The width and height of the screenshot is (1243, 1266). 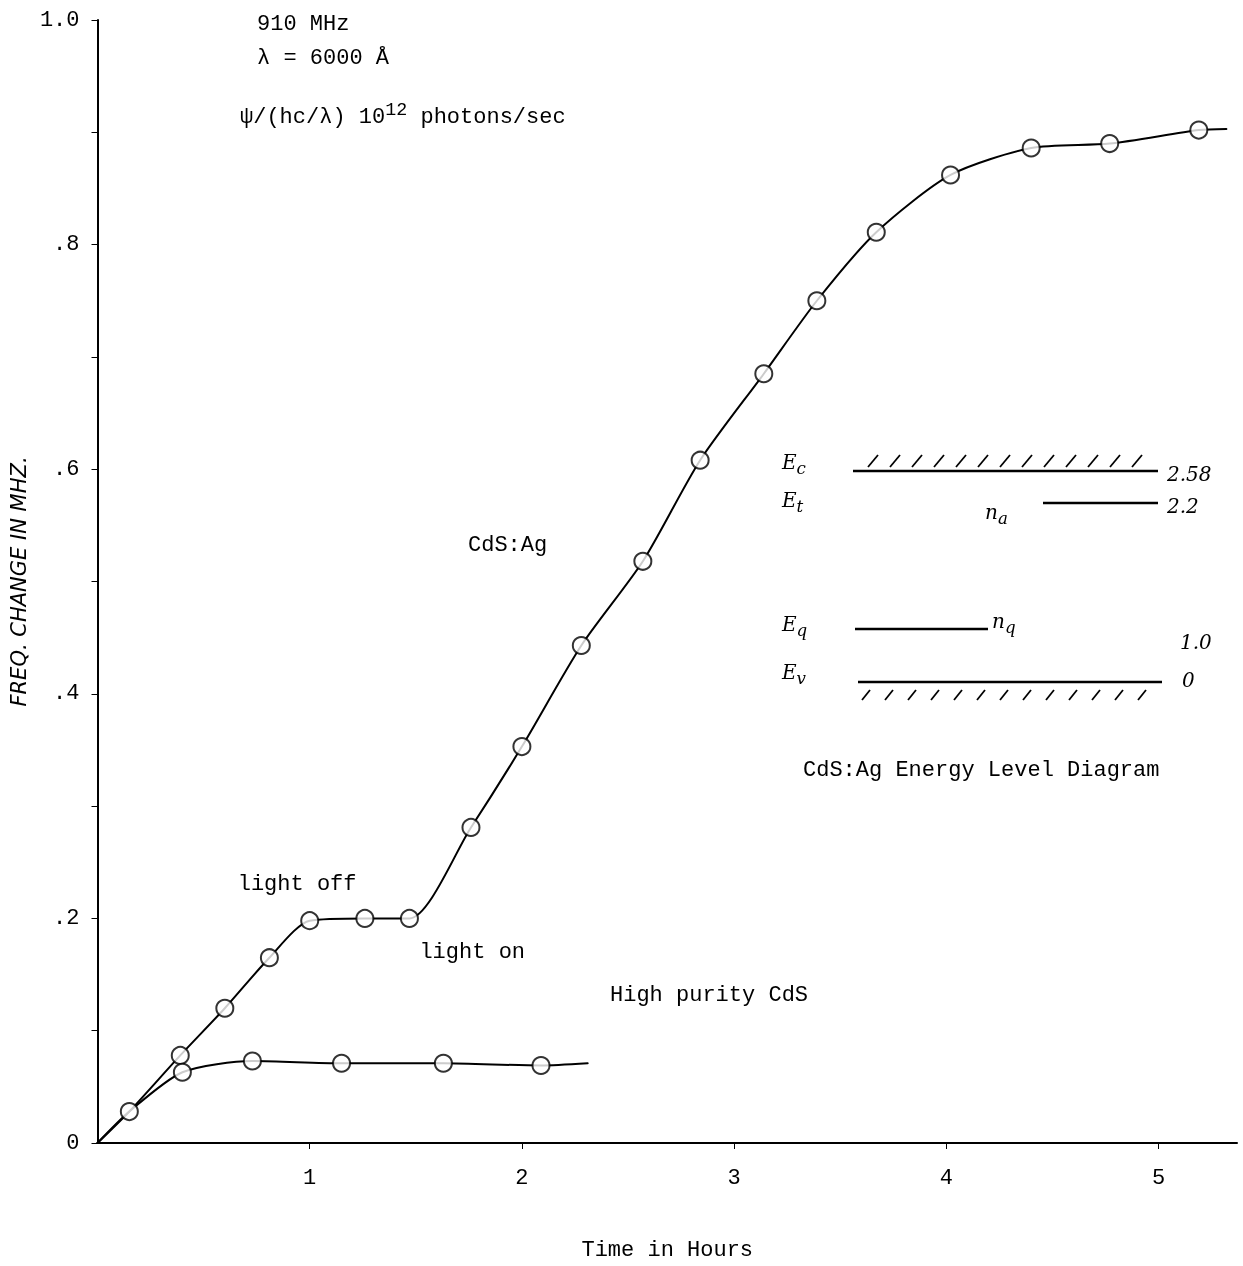 What do you see at coordinates (508, 545) in the screenshot?
I see `annotation: CdS:Ag` at bounding box center [508, 545].